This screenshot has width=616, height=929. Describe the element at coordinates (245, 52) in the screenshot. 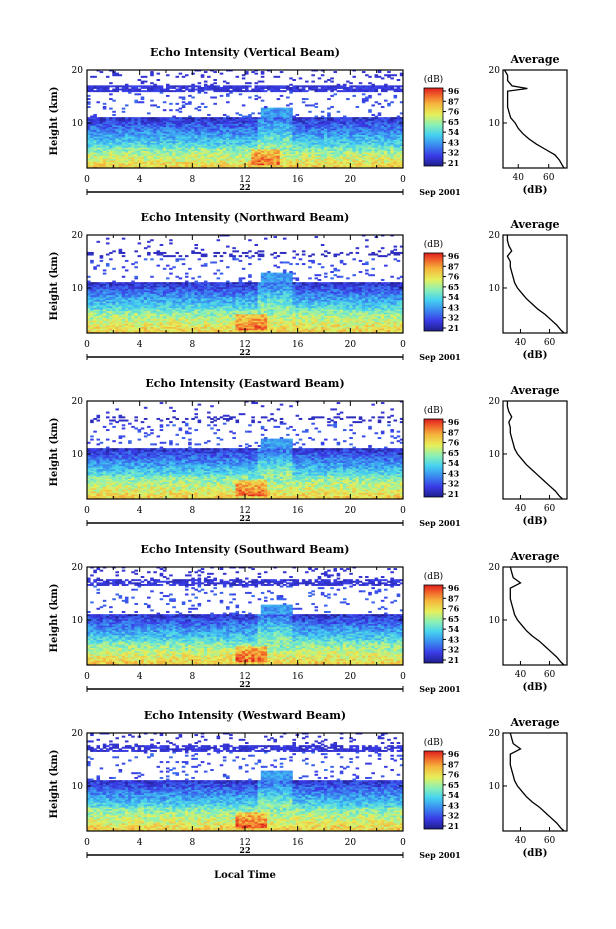

I see `panel-title: Echo Intensity (Vertical Beam)` at that location.